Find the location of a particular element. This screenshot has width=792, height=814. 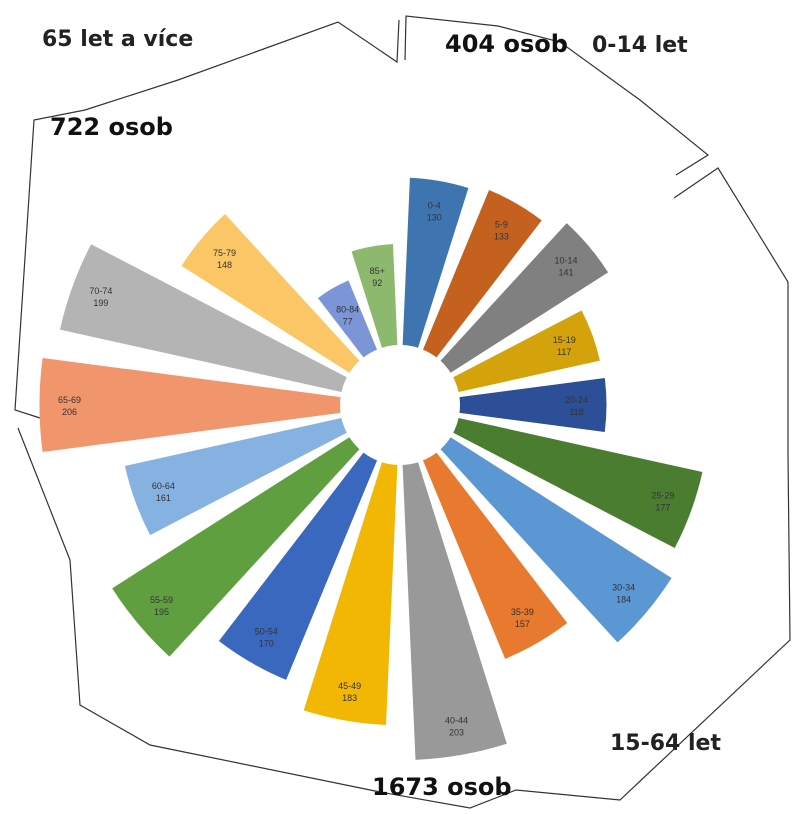

slice-category-label: 55-59 is located at coordinates (161, 600).